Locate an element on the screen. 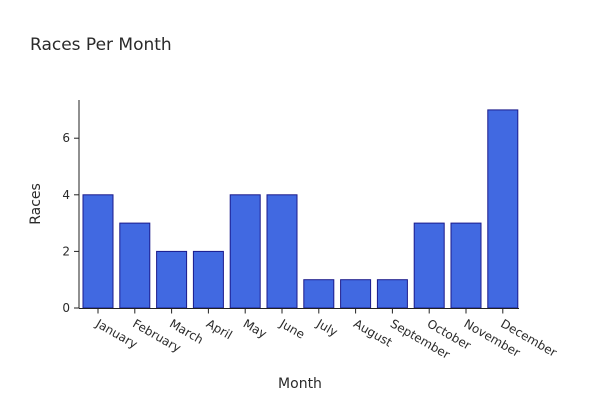  chart-title: Races Per Month is located at coordinates (101, 45).